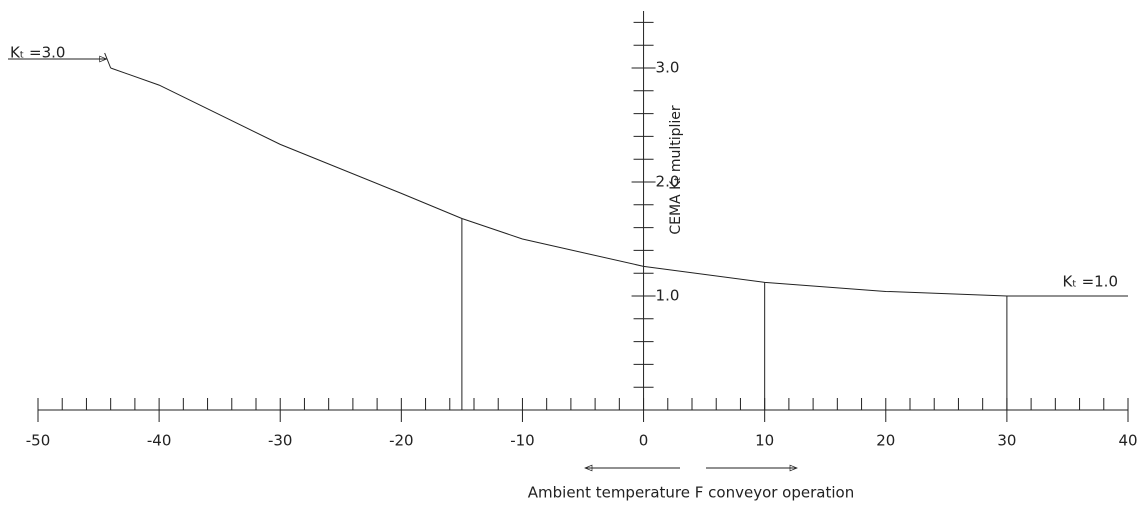 The width and height of the screenshot is (1146, 506). Describe the element at coordinates (668, 296) in the screenshot. I see `y-tick-label: 1.0` at that location.